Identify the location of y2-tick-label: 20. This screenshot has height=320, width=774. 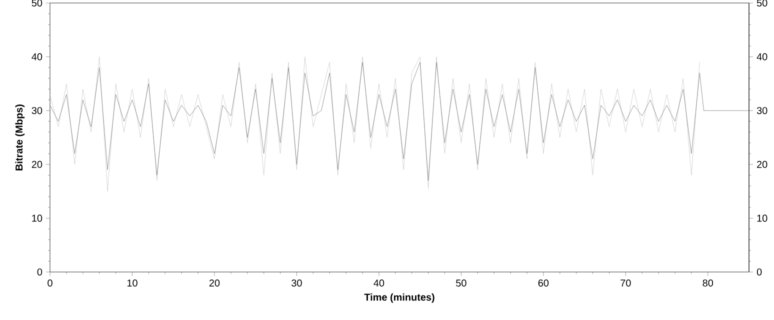
(762, 164).